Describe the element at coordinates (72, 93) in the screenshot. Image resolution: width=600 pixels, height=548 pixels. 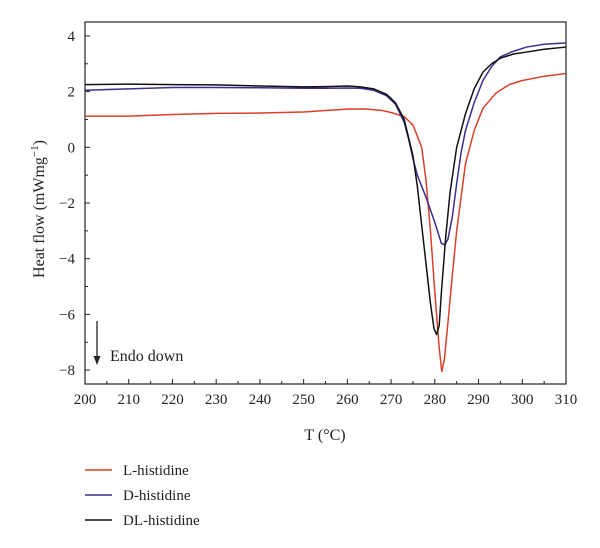
I see `y-tick-label: 2` at that location.